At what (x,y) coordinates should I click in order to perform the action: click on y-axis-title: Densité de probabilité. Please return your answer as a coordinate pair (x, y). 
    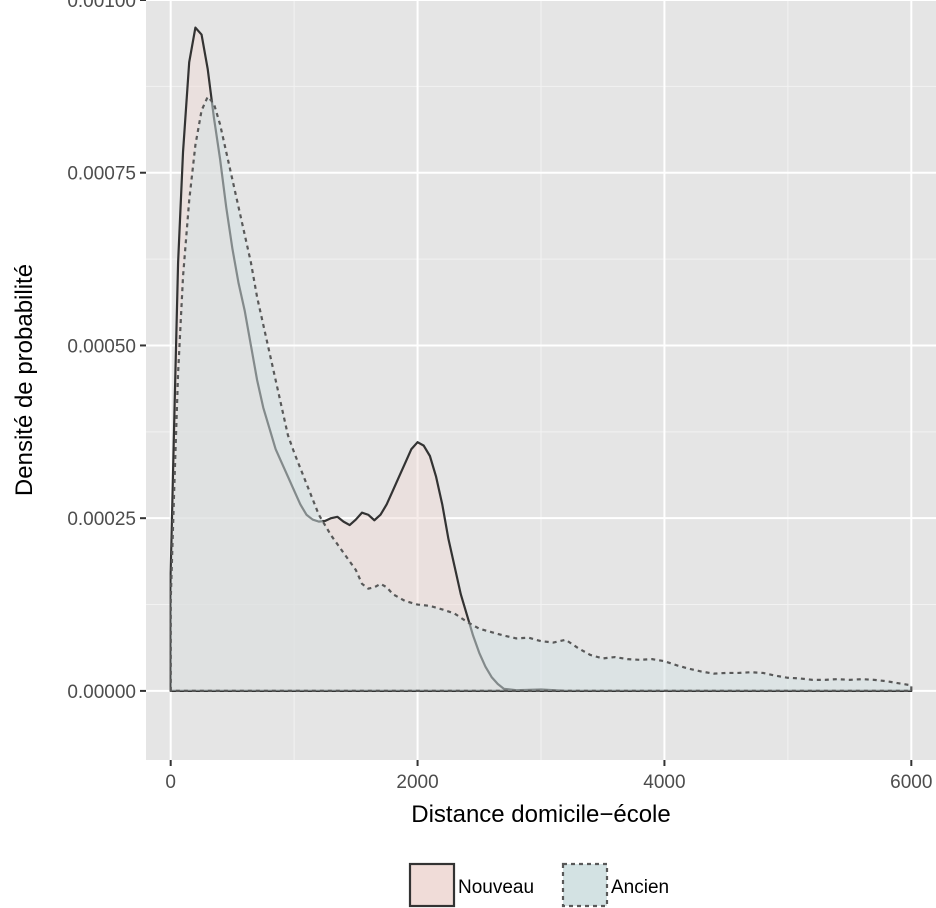
    Looking at the image, I should click on (24, 380).